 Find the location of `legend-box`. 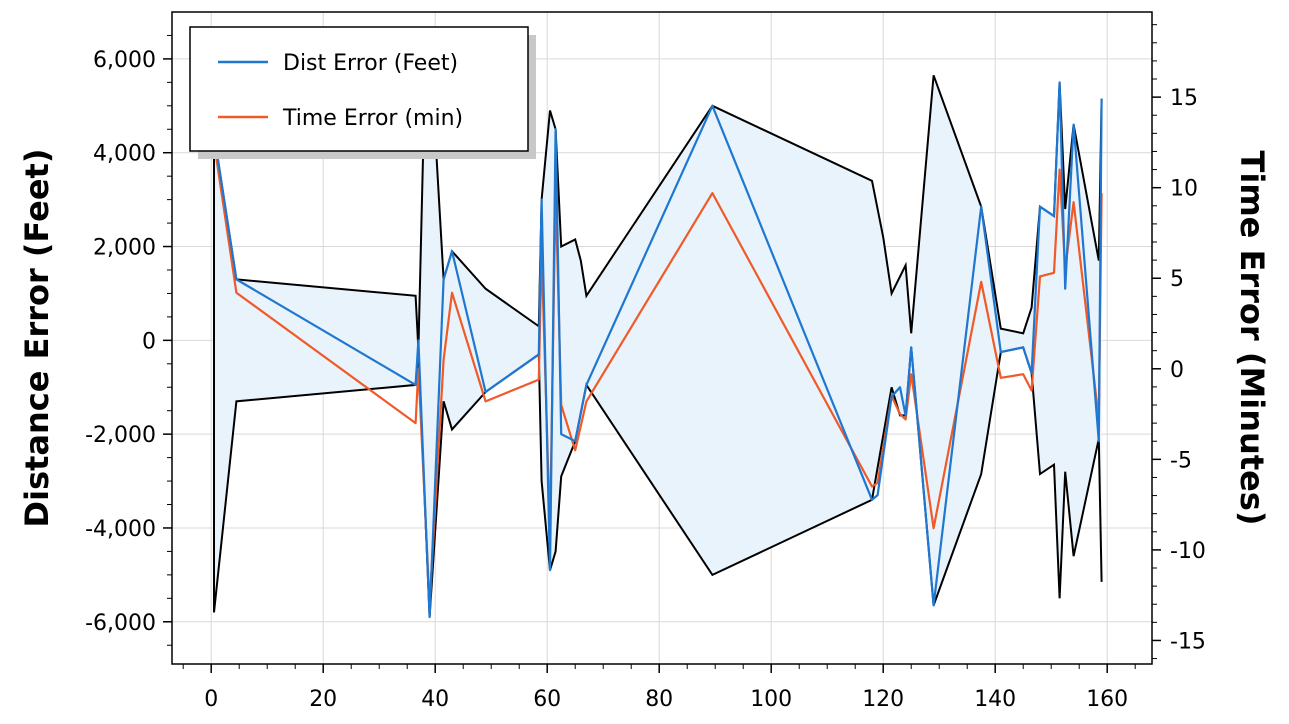

legend-box is located at coordinates (359, 89).